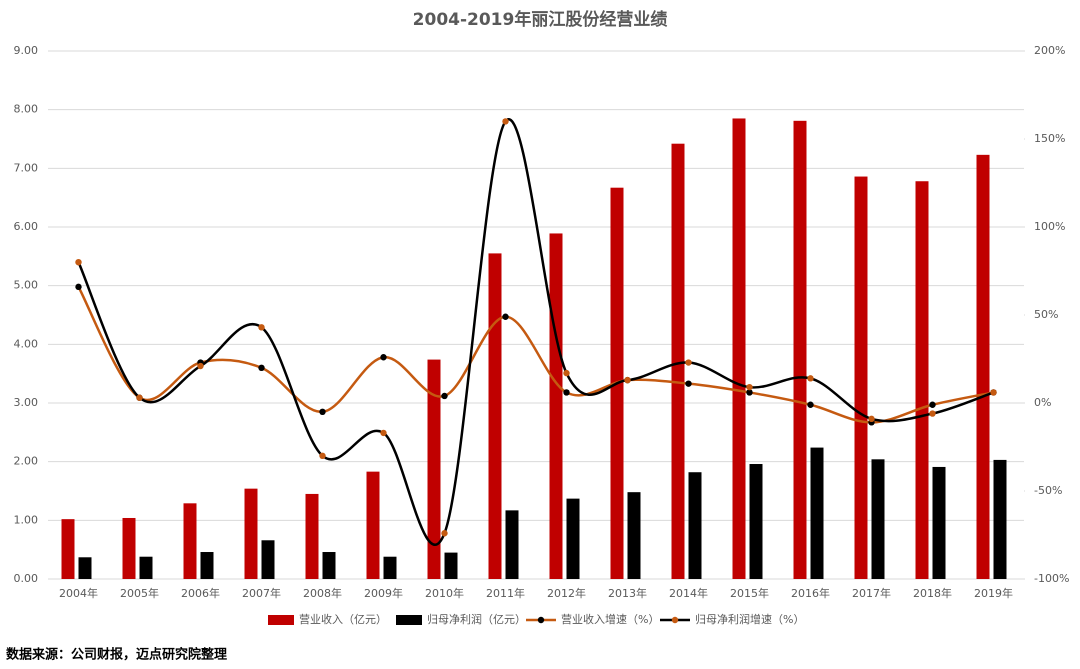 The width and height of the screenshot is (1080, 669). Describe the element at coordinates (26, 109) in the screenshot. I see `y-tick-label: 8.00` at that location.